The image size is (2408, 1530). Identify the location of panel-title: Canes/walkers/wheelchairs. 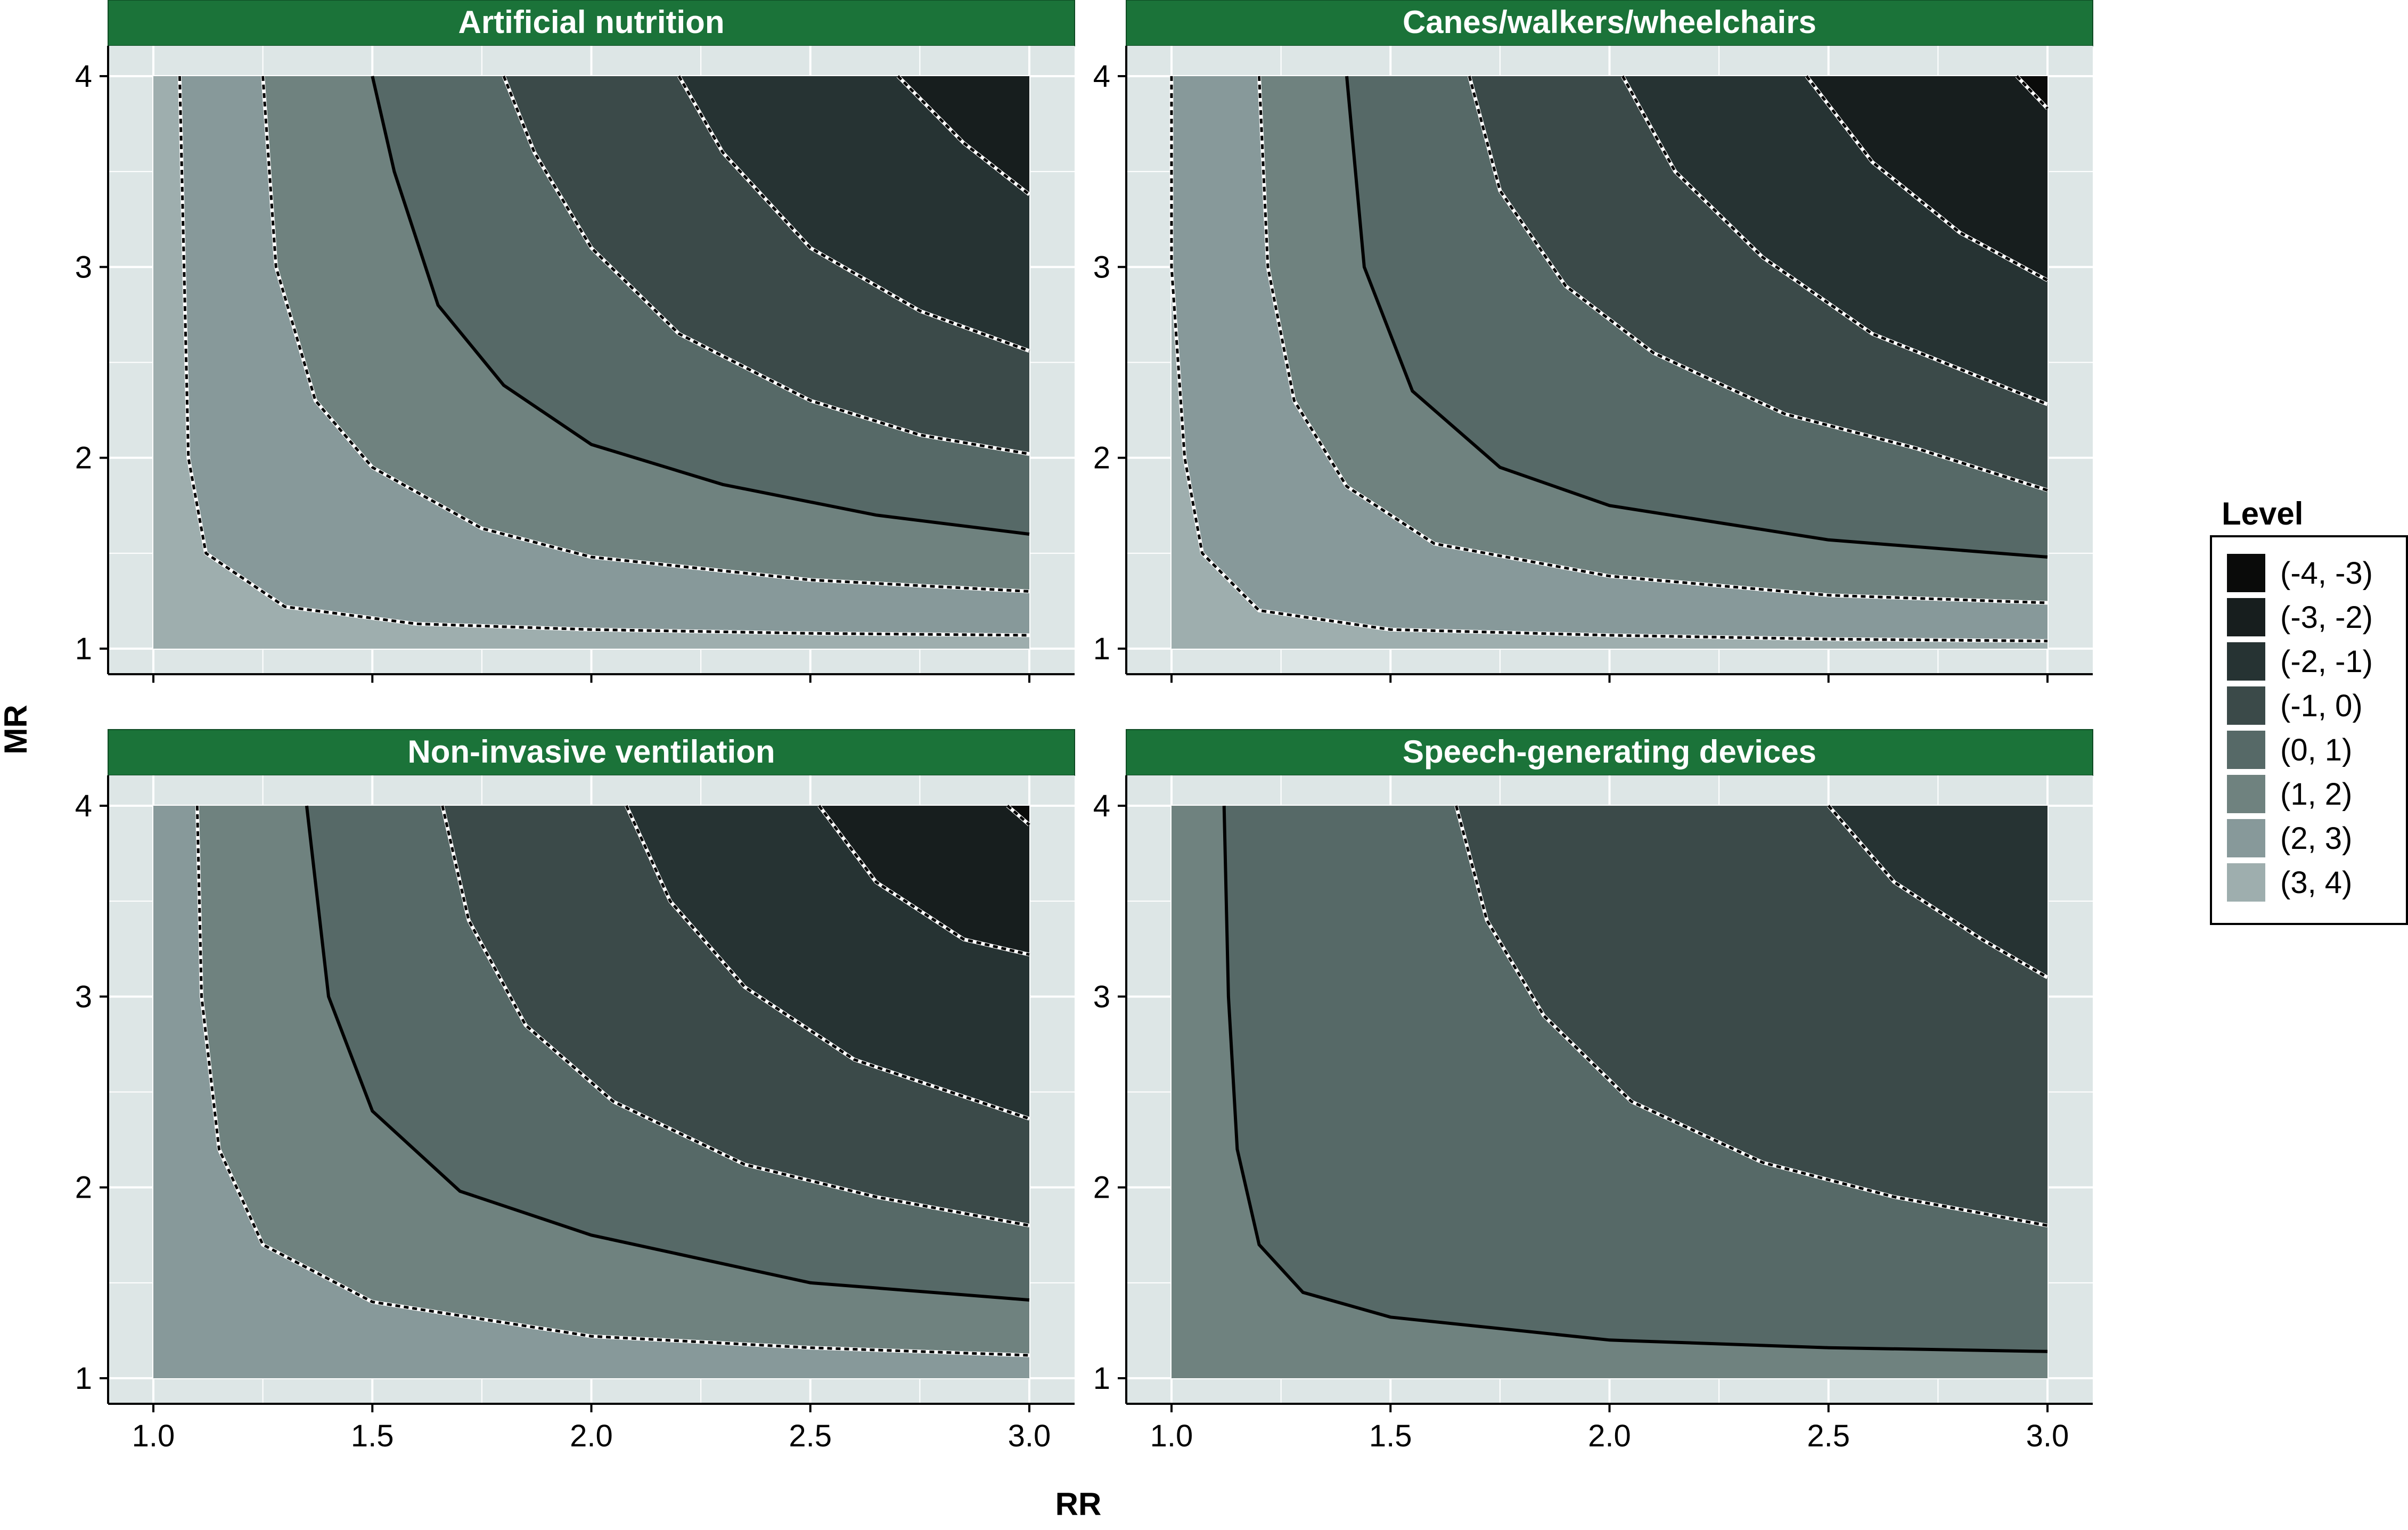
(1610, 22).